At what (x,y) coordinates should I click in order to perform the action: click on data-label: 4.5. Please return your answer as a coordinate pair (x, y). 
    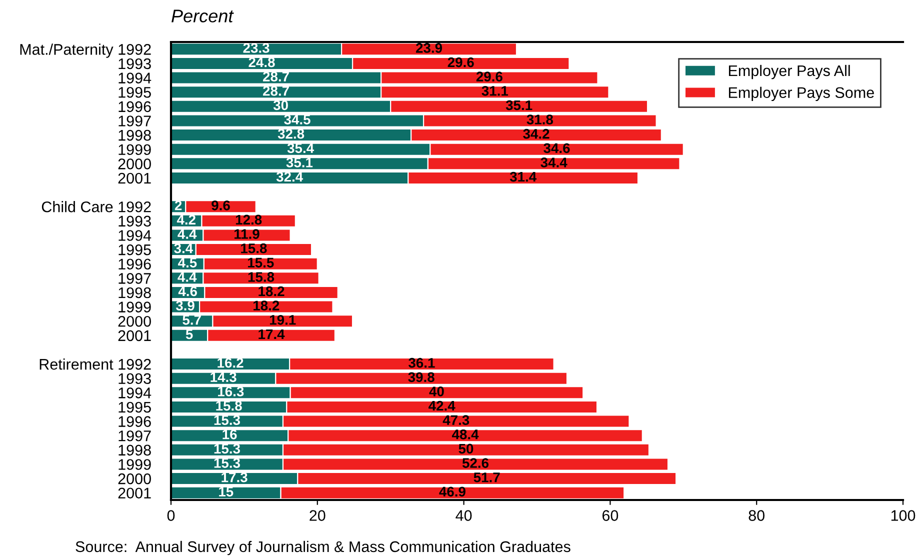
    Looking at the image, I should click on (187, 263).